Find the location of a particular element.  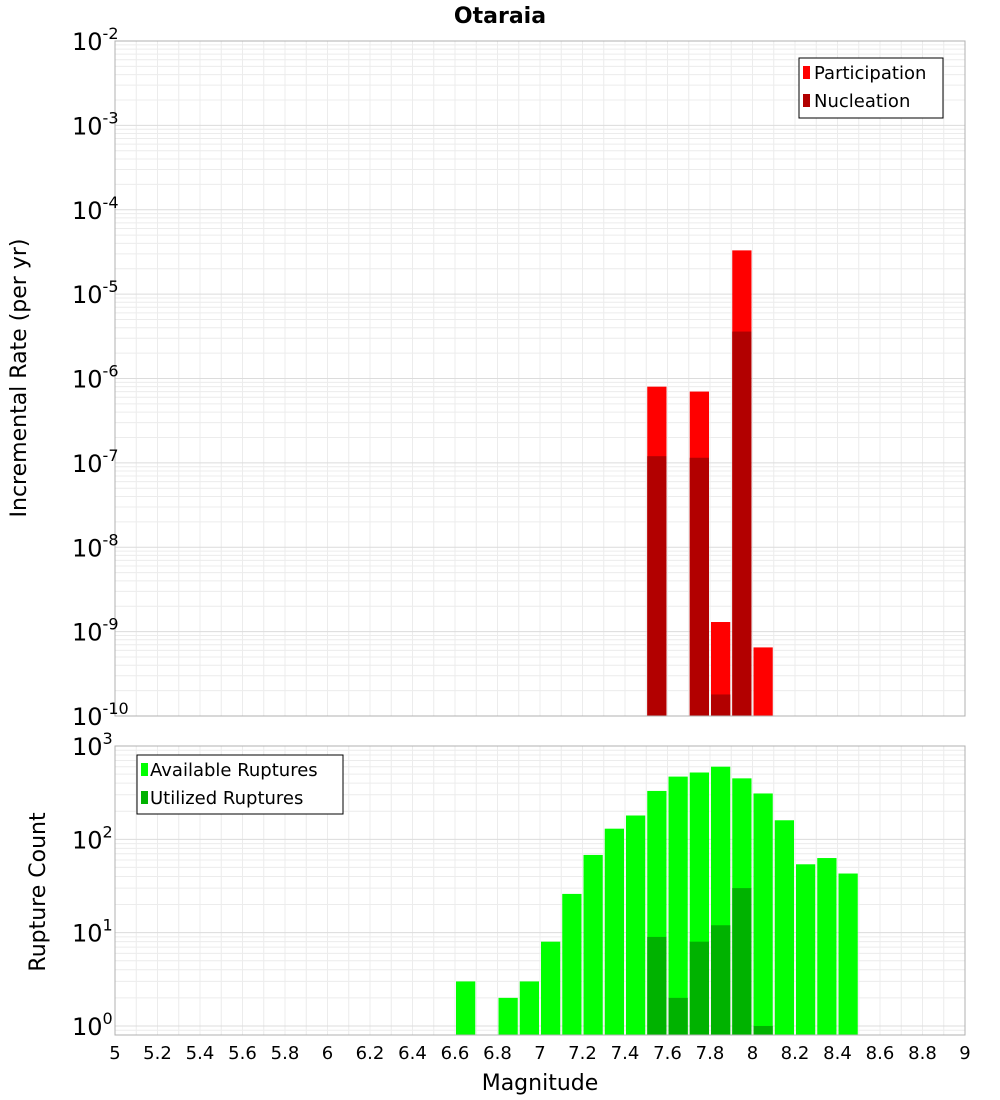

x-tick-label-7-4: 7.4 is located at coordinates (625, 1053).